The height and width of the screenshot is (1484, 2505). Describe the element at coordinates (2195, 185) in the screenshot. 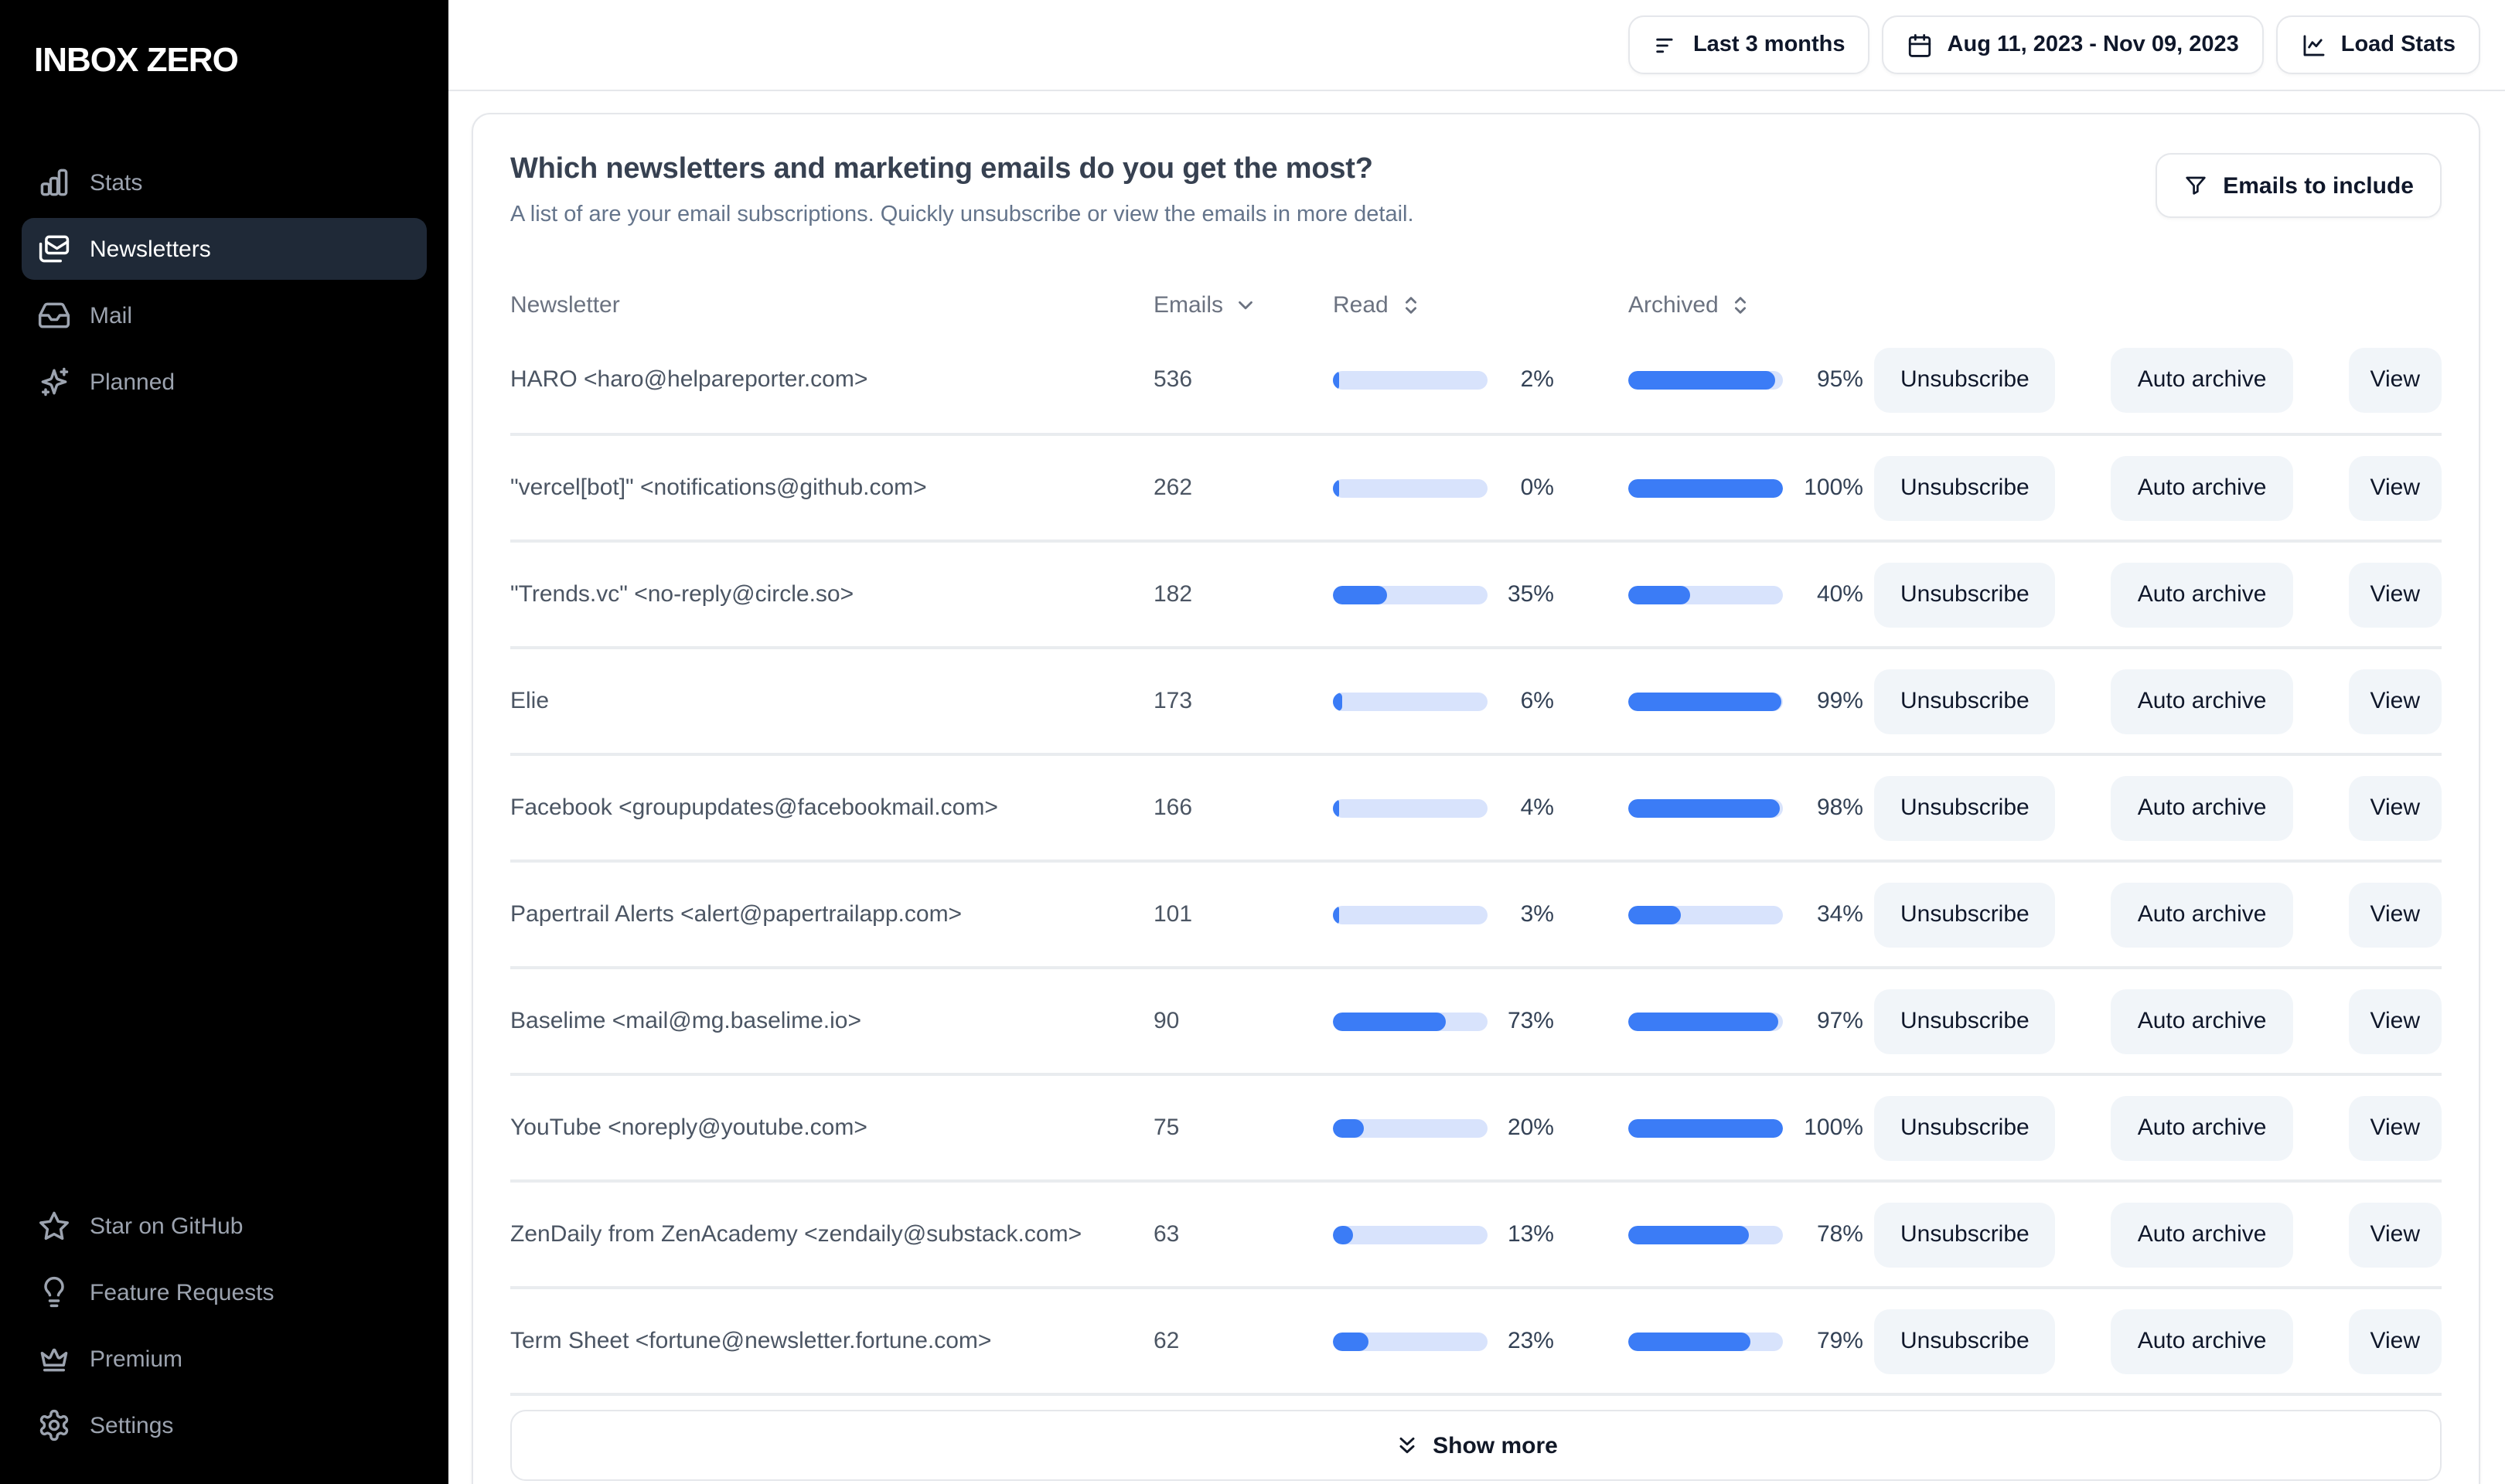

I see `funnel-icon` at that location.